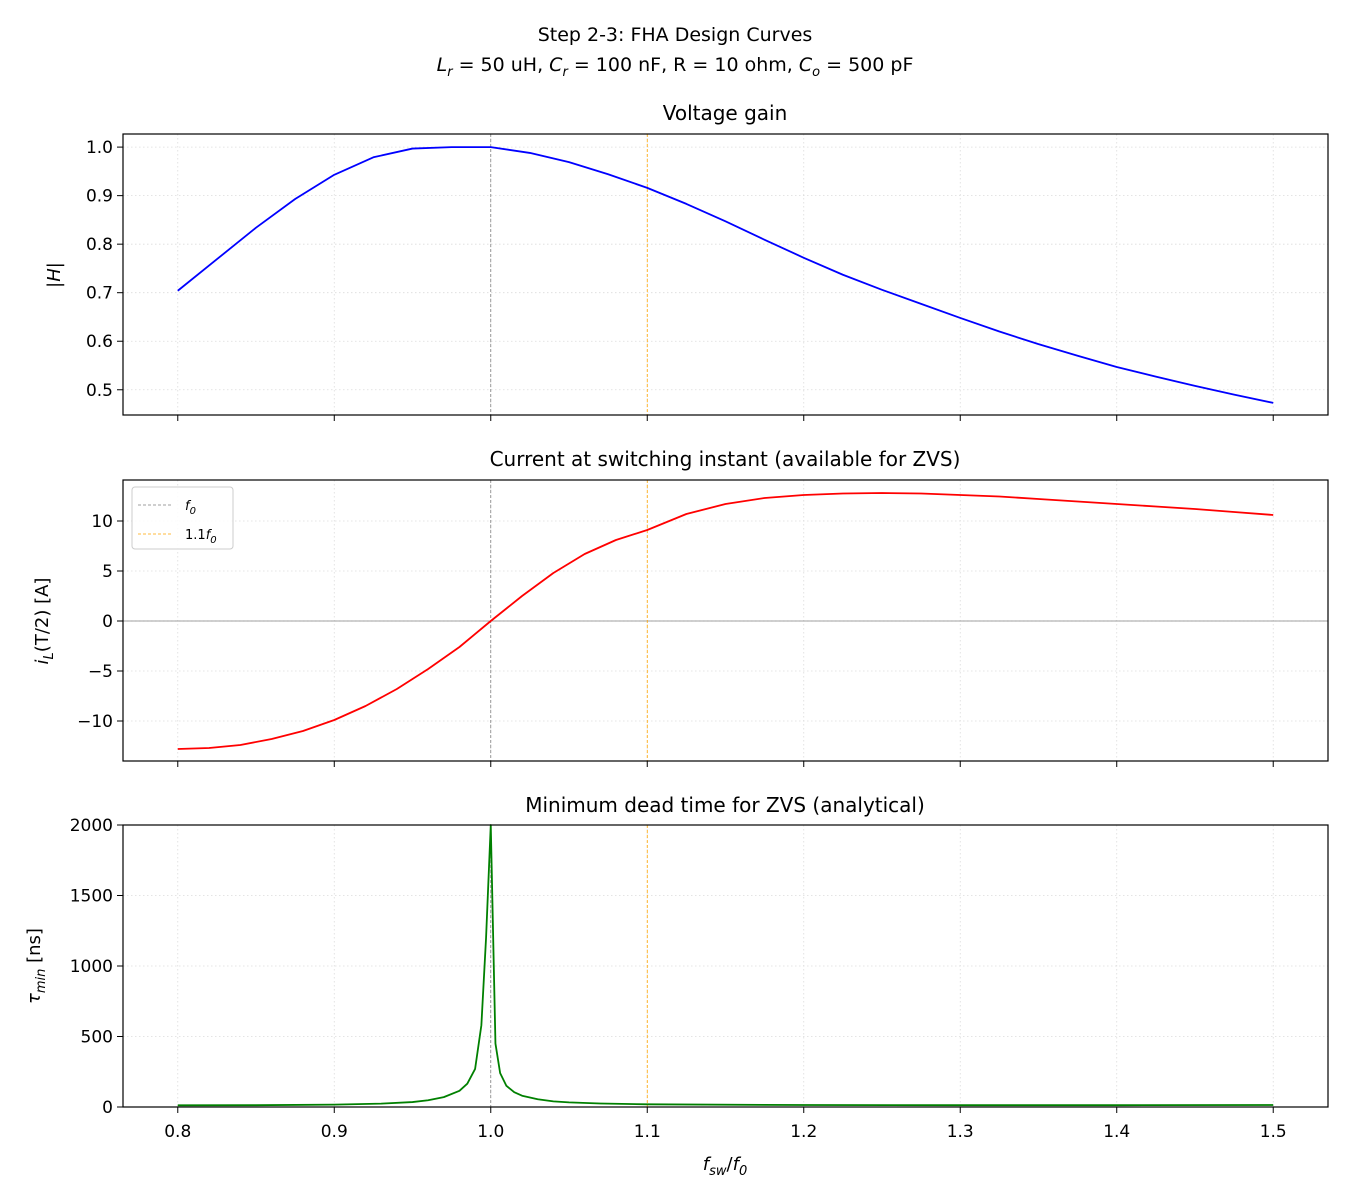 The width and height of the screenshot is (1350, 1200). I want to click on legend: f0 1.1f0, so click(182, 518).